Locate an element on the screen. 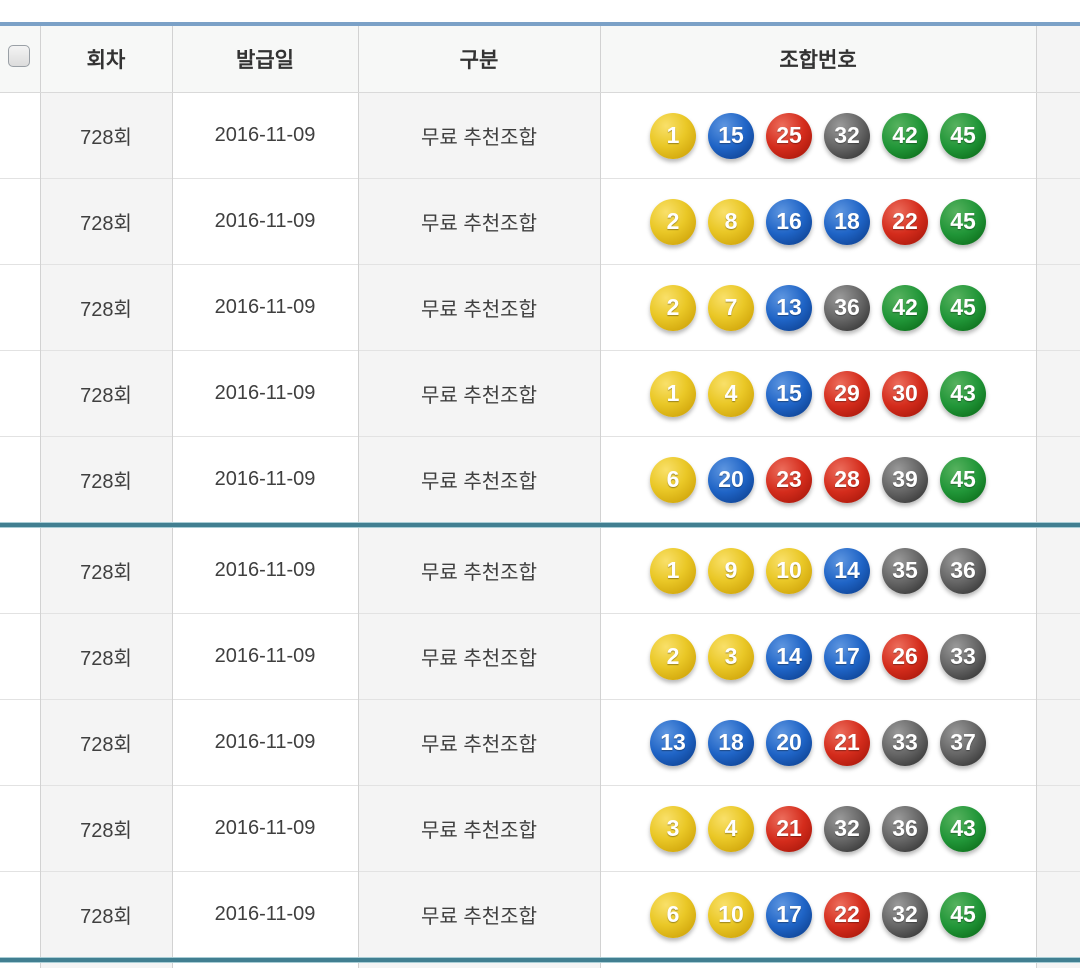 This screenshot has height=968, width=1080. lotto-ball: 22 is located at coordinates (905, 221).